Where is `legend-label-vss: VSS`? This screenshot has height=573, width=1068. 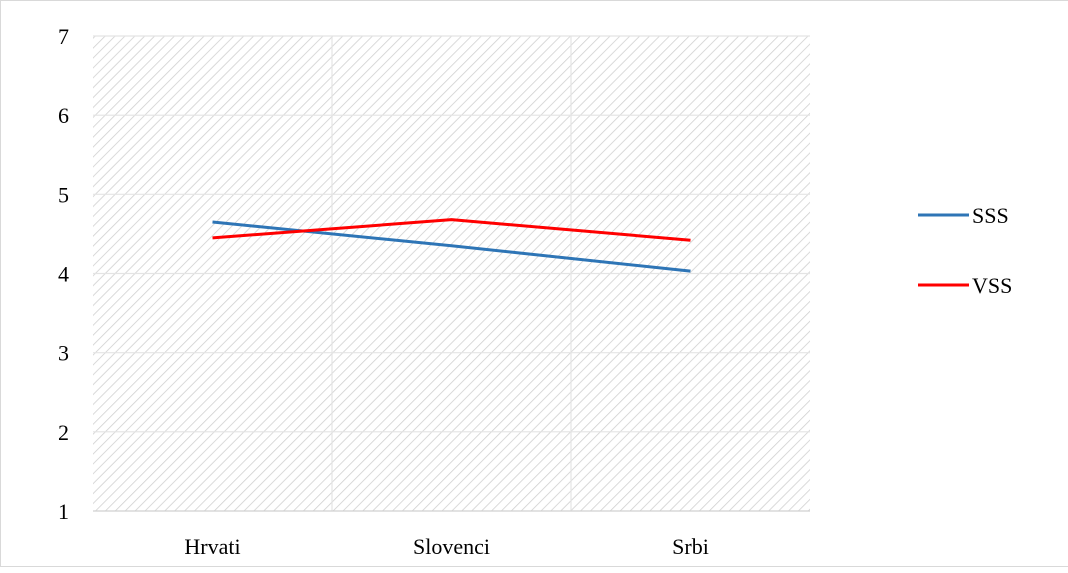
legend-label-vss: VSS is located at coordinates (992, 285).